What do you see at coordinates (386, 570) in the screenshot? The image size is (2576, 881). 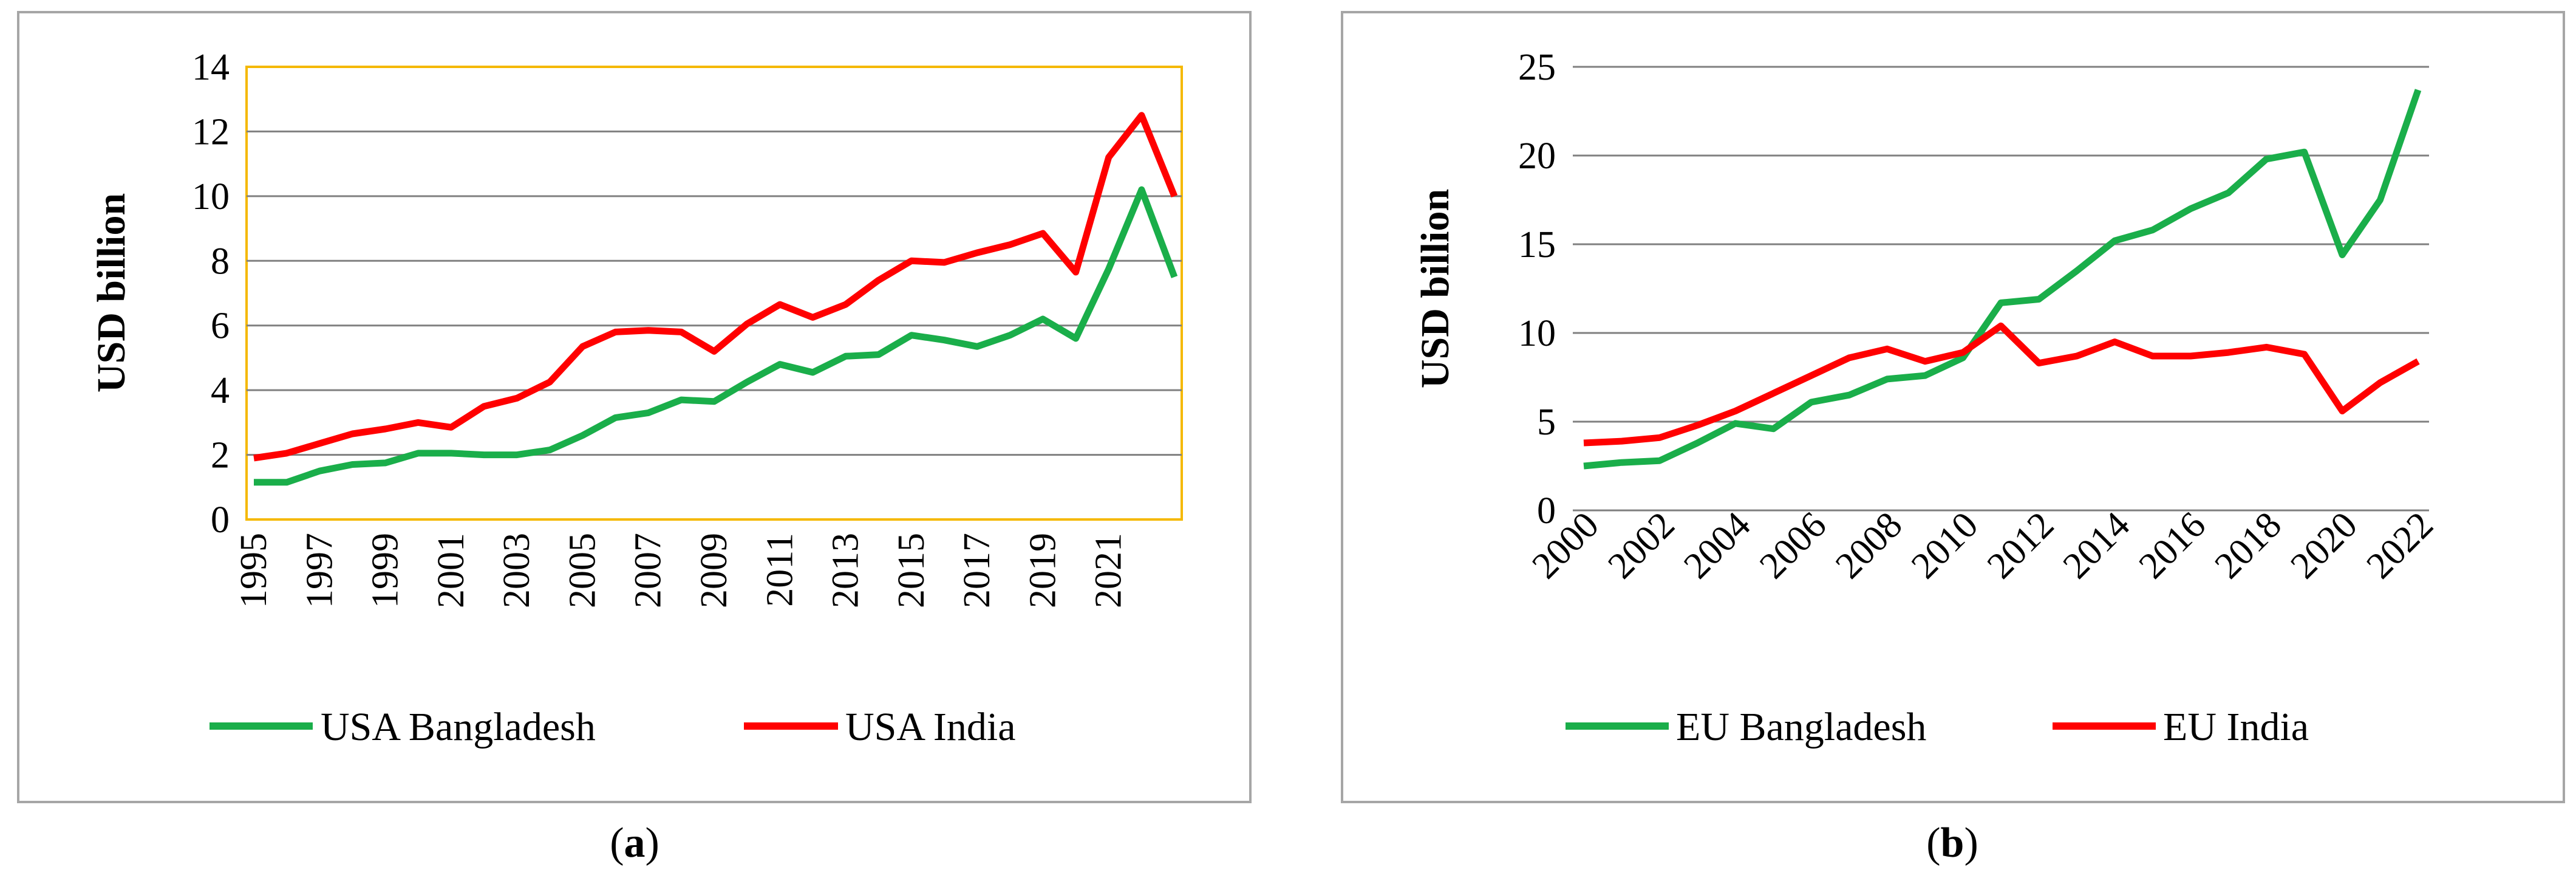 I see `x-tick-label: 1999` at bounding box center [386, 570].